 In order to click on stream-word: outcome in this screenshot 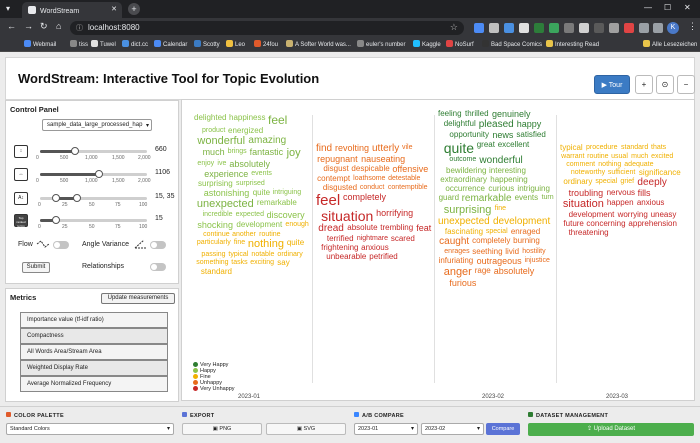, I will do `click(463, 159)`.